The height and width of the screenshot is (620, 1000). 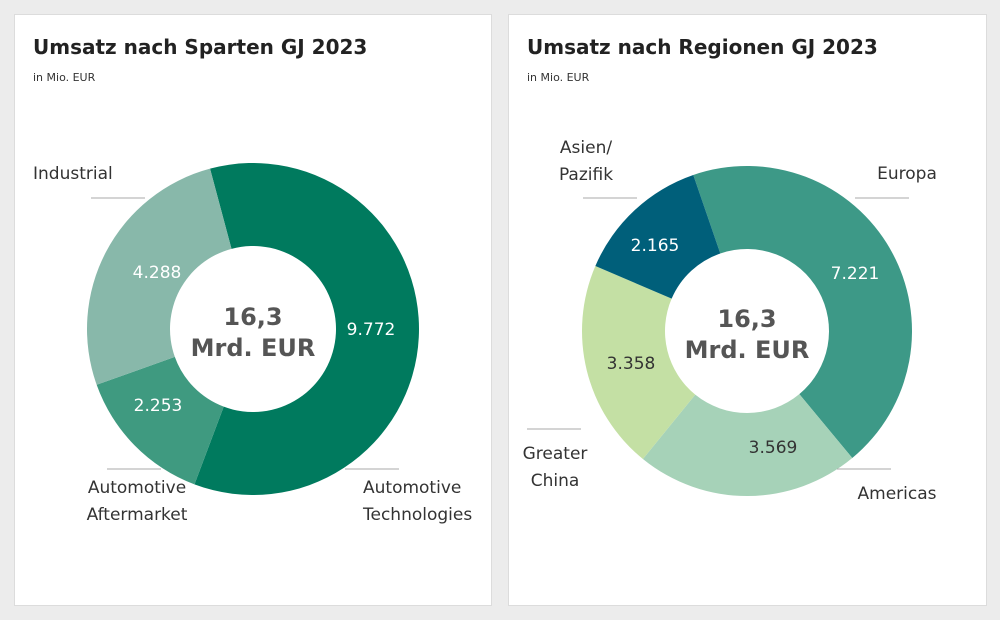 What do you see at coordinates (855, 274) in the screenshot?
I see `value-label: 7.221` at bounding box center [855, 274].